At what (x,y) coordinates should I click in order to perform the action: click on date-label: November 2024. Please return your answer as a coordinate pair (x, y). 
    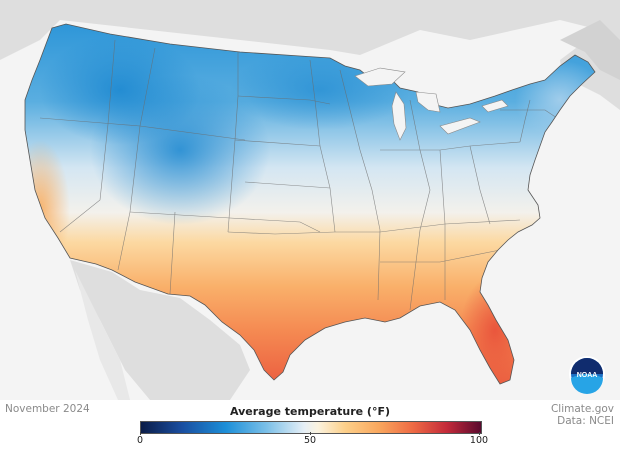
    Looking at the image, I should click on (47, 409).